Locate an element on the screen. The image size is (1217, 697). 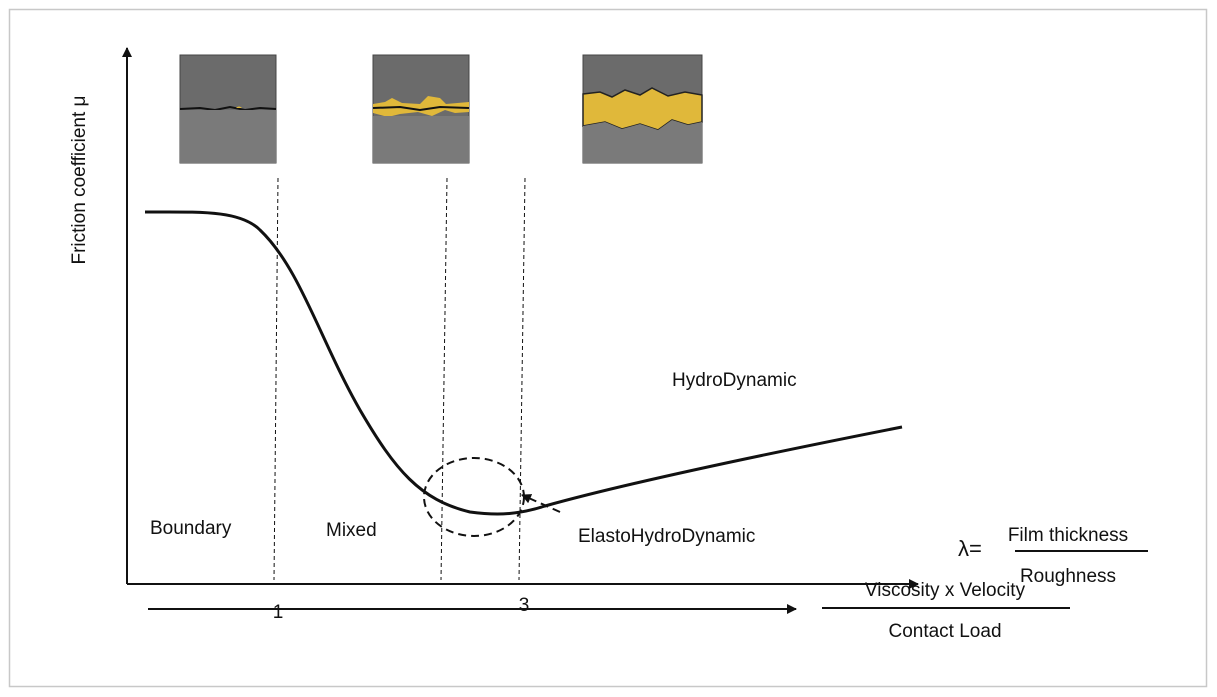
surface-mixed is located at coordinates (421, 109).